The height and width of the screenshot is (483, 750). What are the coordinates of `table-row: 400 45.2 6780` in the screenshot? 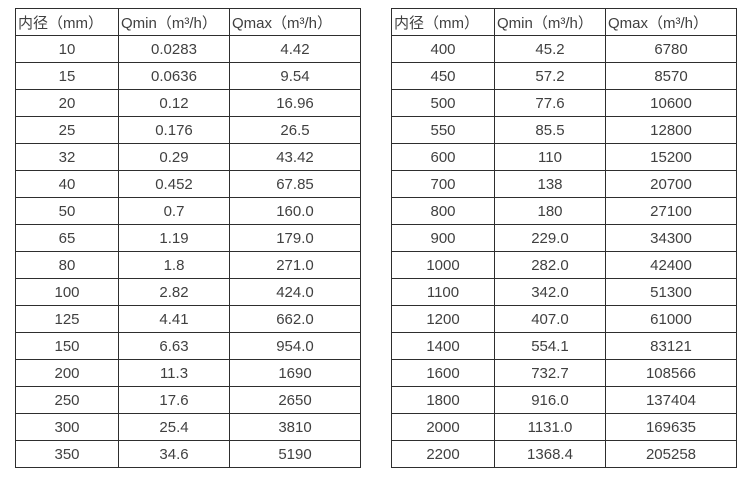 It's located at (564, 49).